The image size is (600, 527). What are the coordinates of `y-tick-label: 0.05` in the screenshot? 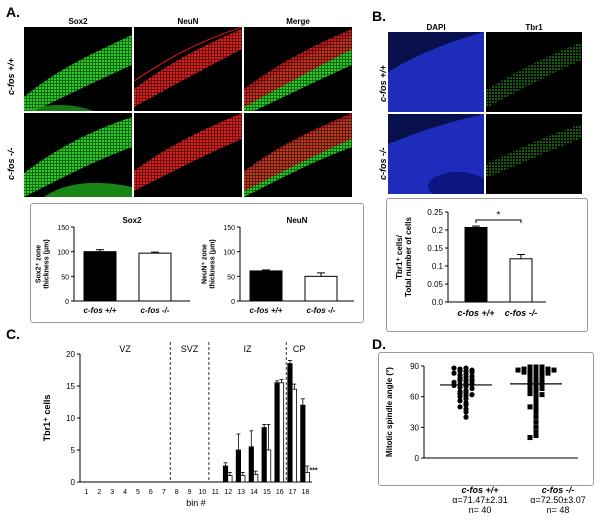 It's located at (435, 284).